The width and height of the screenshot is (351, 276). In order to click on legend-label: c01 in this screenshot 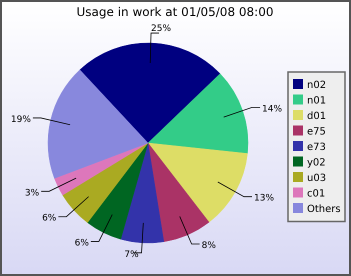, I will do `click(316, 194)`.